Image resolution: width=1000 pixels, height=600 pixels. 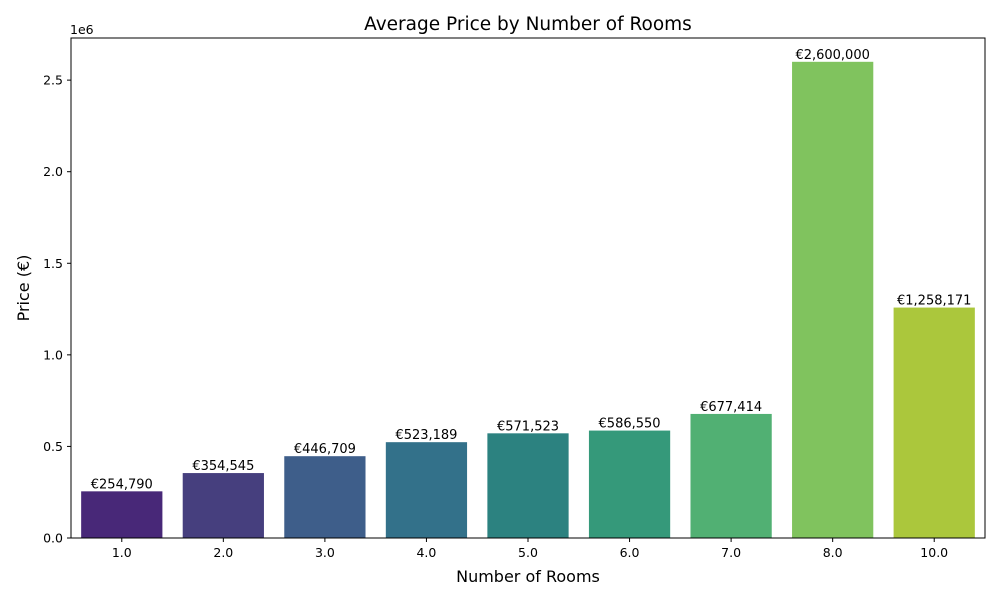 I want to click on bar-value-label: €446,709, so click(x=325, y=449).